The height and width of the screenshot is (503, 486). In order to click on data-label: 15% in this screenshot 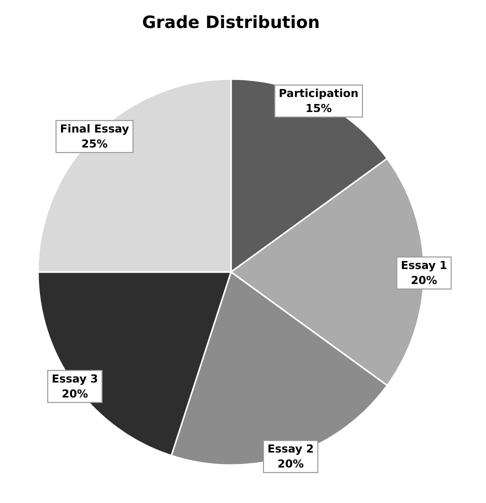, I will do `click(318, 109)`.